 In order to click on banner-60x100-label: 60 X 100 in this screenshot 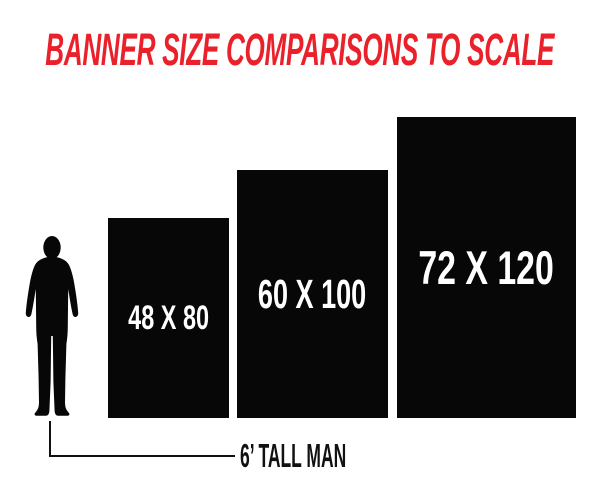, I will do `click(312, 293)`.